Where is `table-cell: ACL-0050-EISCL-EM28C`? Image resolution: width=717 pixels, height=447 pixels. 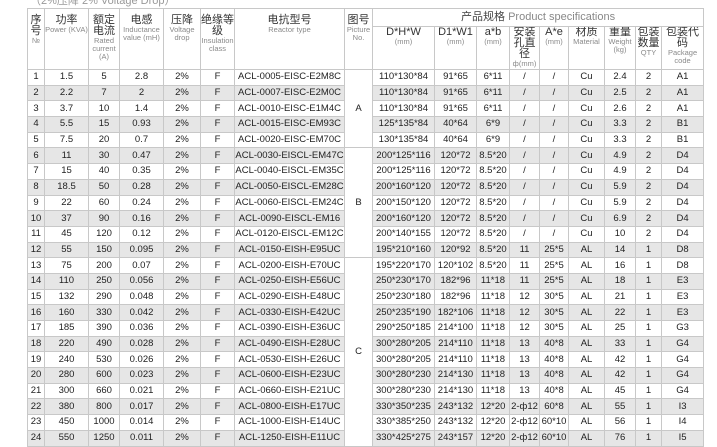
table-cell: ACL-0050-EISCL-EM28C is located at coordinates (289, 187).